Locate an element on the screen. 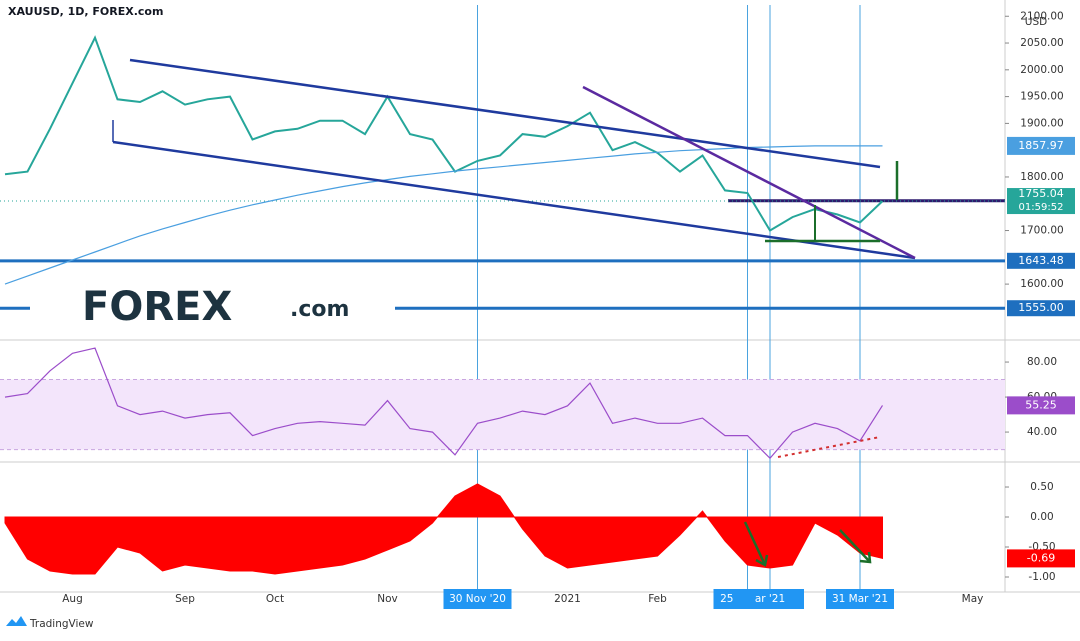 The height and width of the screenshot is (641, 1080). logo-suffix: .com is located at coordinates (319, 309).